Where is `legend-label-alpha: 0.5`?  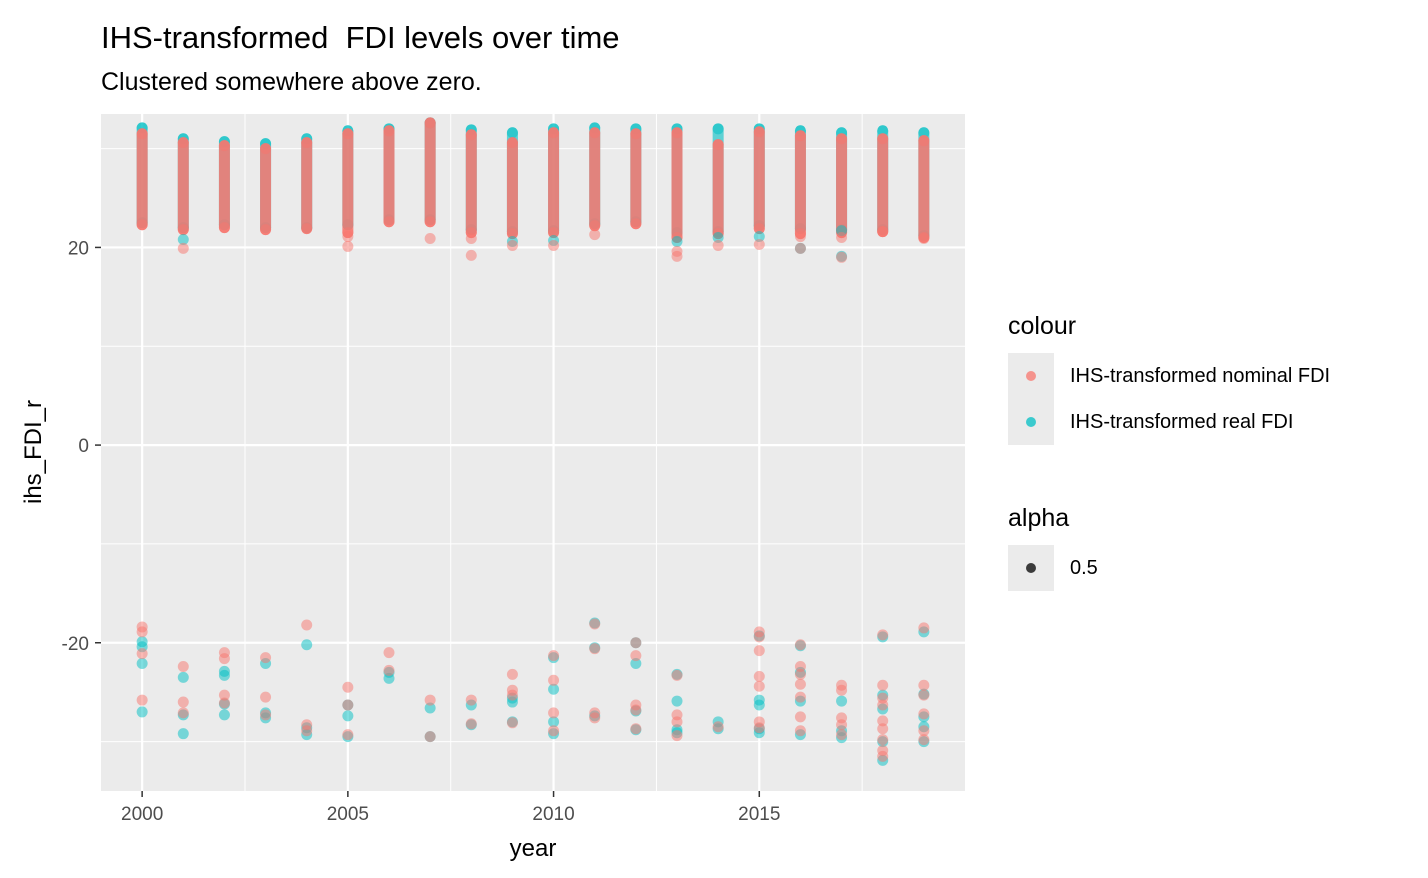 legend-label-alpha: 0.5 is located at coordinates (1084, 567).